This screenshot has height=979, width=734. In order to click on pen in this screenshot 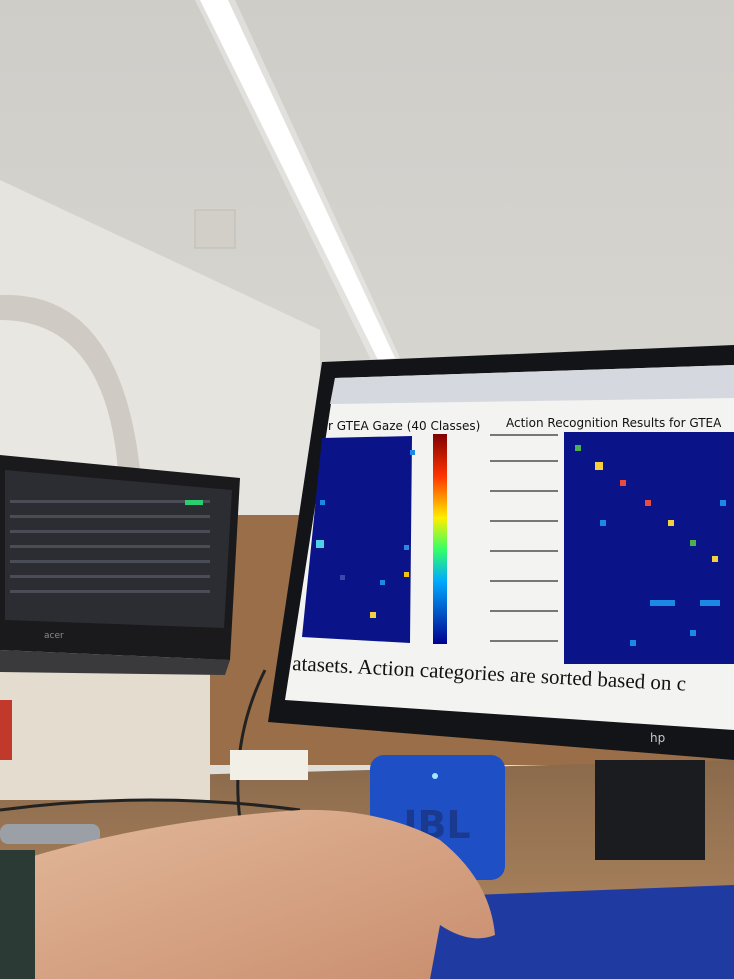, I will do `click(50, 834)`.